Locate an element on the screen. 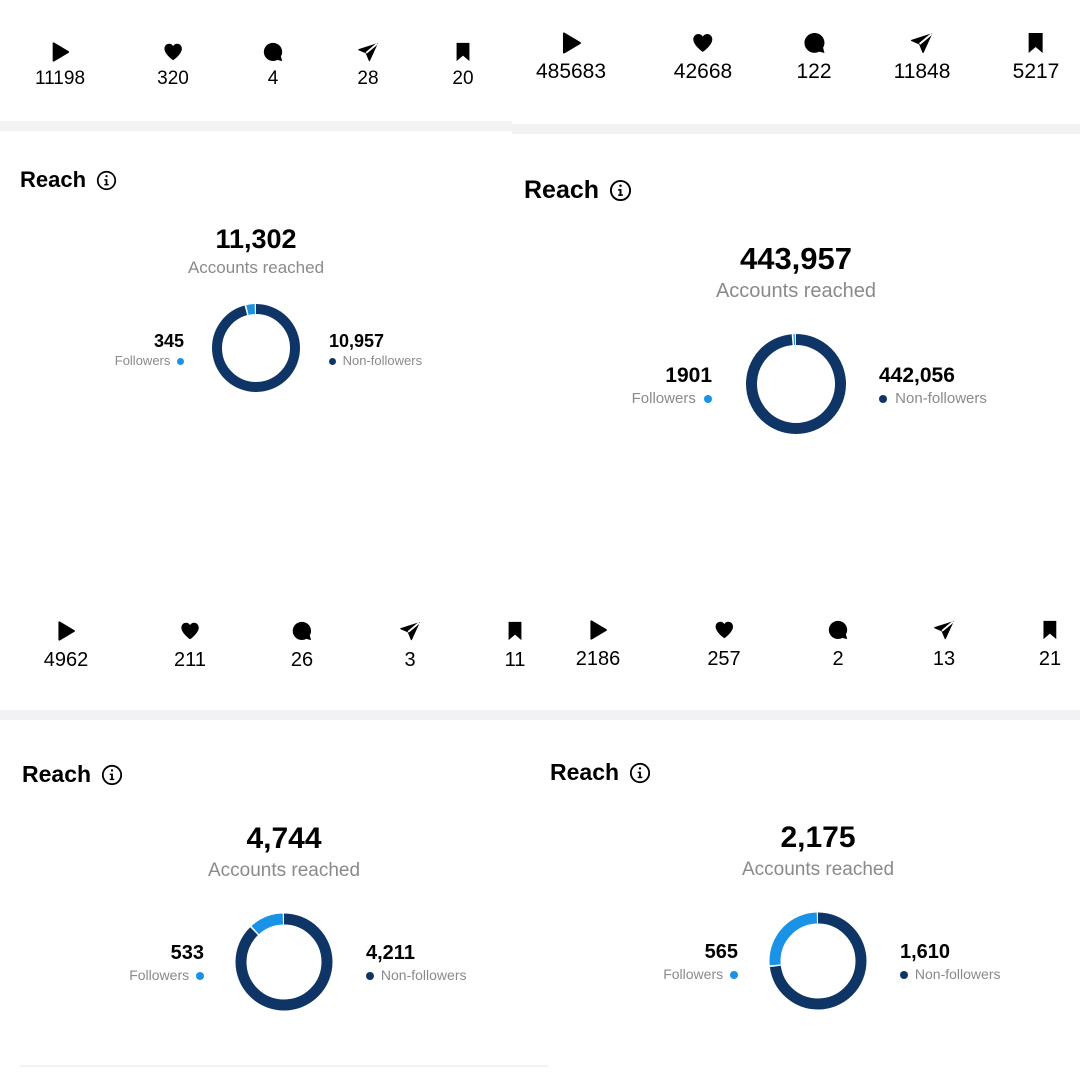 The width and height of the screenshot is (1080, 1080). non-followers-count: 442,056 is located at coordinates (917, 375).